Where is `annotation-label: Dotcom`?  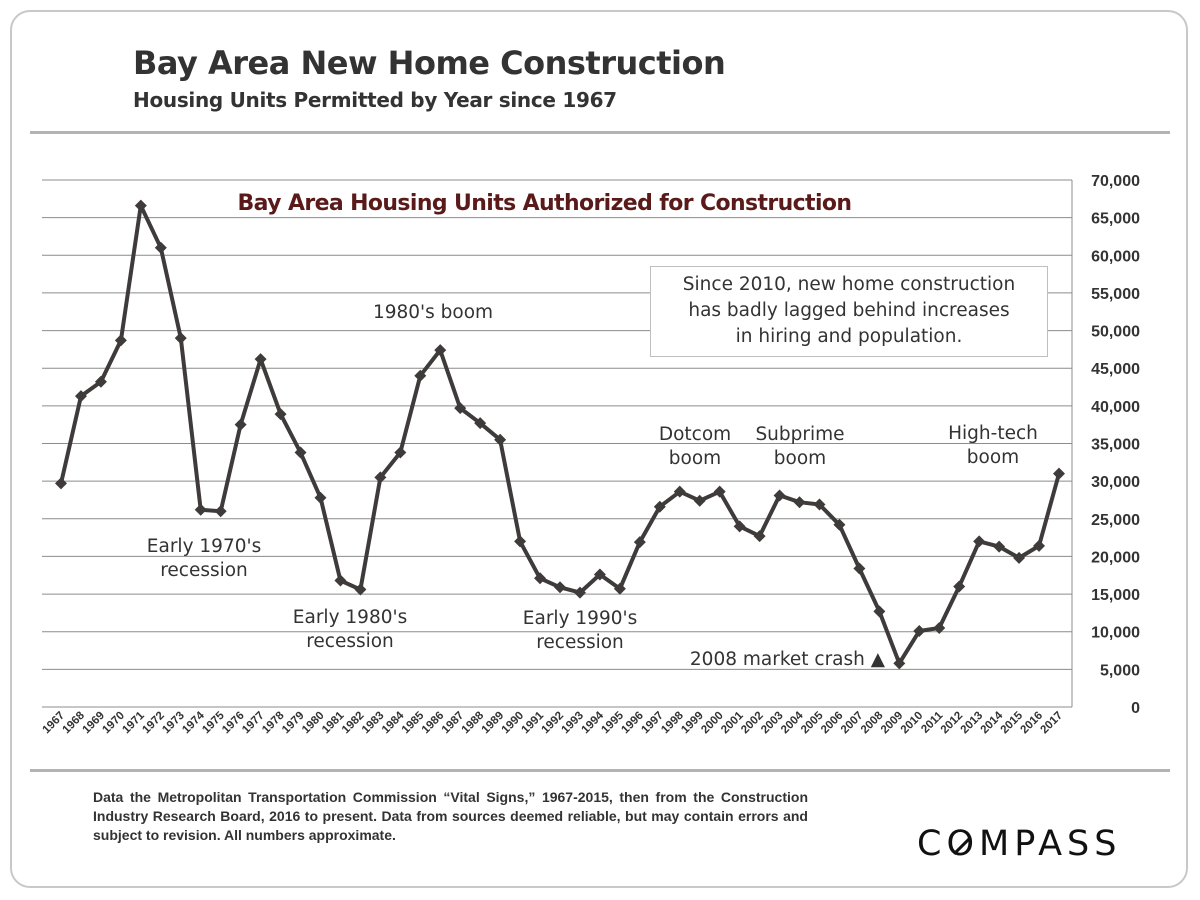
annotation-label: Dotcom is located at coordinates (695, 434).